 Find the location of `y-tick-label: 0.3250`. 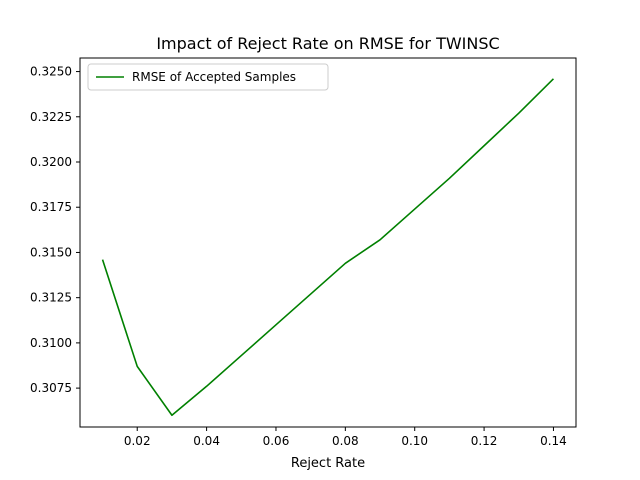

y-tick-label: 0.3250 is located at coordinates (51, 72).